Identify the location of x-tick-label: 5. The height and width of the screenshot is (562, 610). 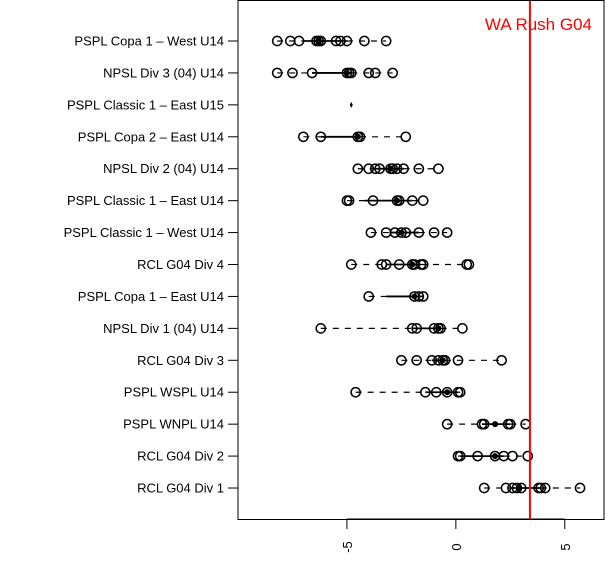
(565, 546).